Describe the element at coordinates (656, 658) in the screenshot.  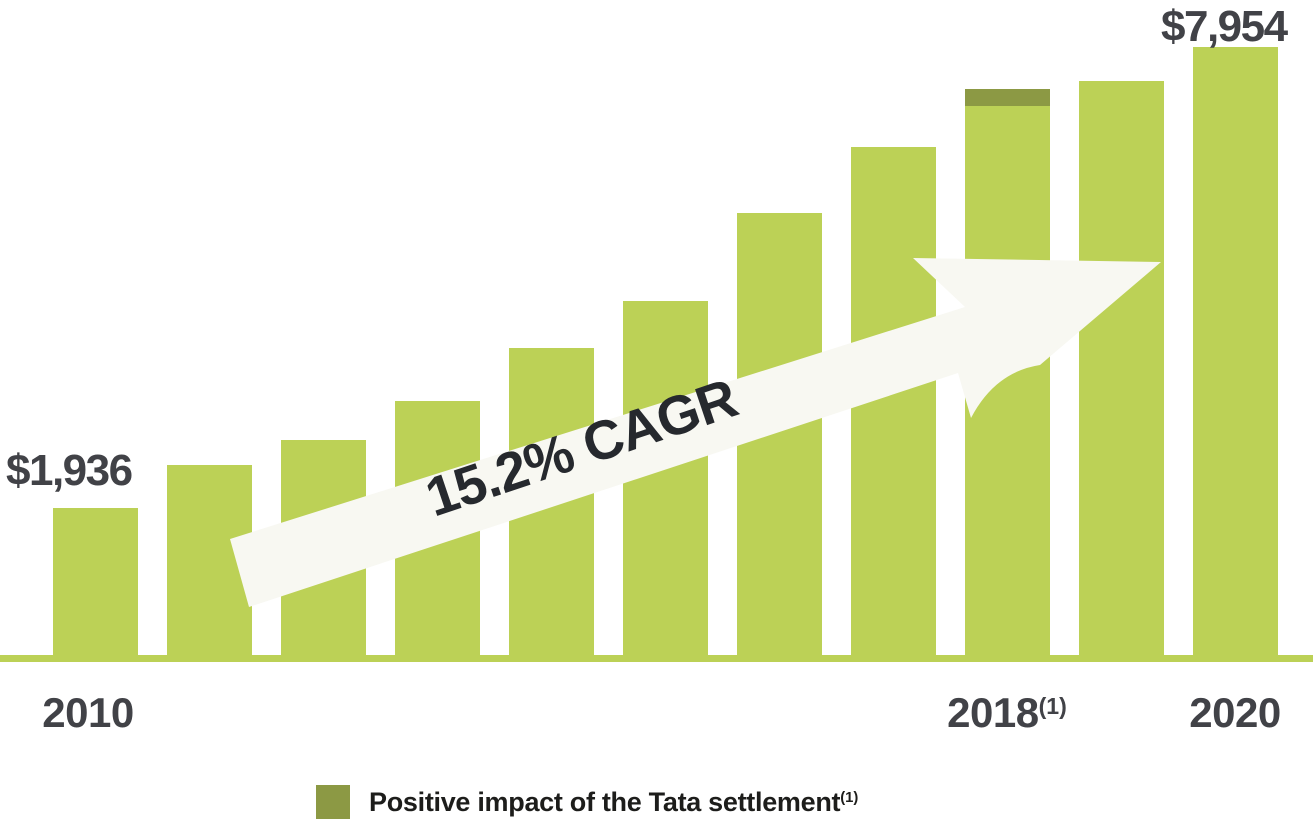
I see `x-axis-line` at that location.